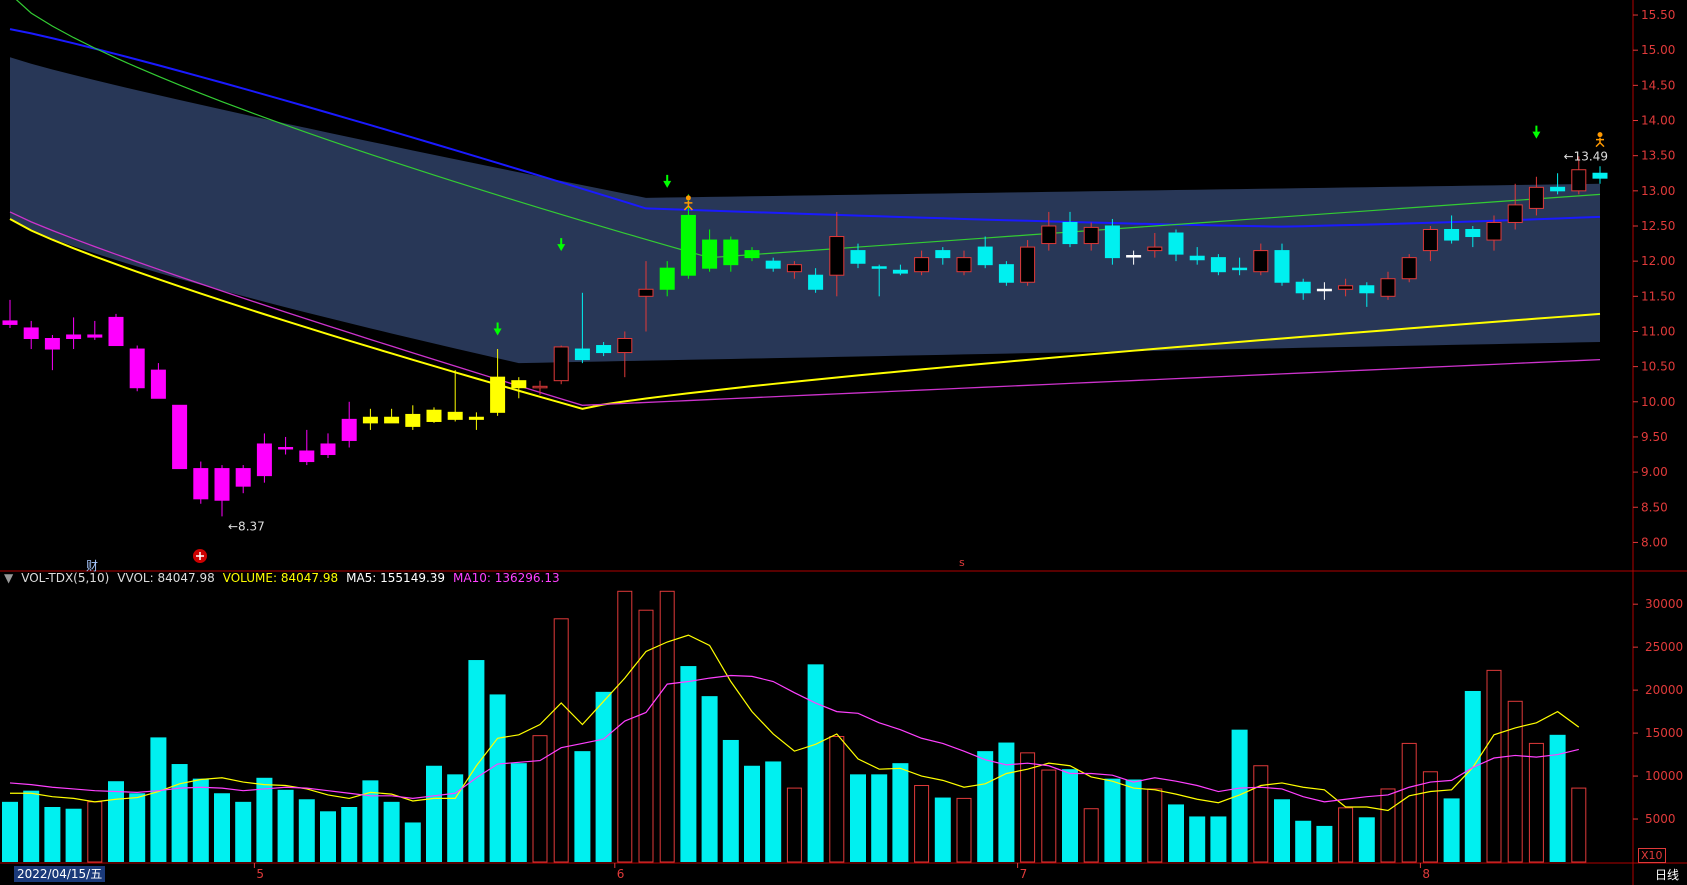  What do you see at coordinates (396, 578) in the screenshot?
I see `ma5-value: MA5: 155149.39` at bounding box center [396, 578].